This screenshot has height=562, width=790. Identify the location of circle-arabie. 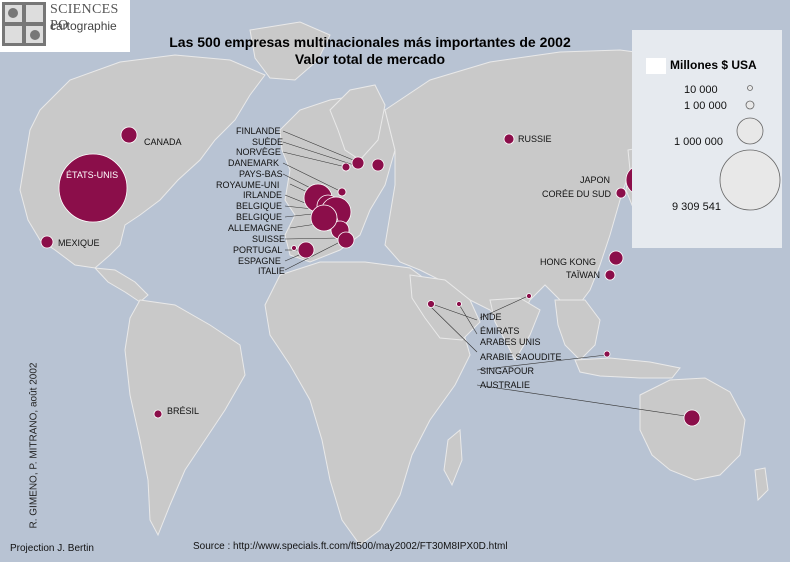
(431, 304).